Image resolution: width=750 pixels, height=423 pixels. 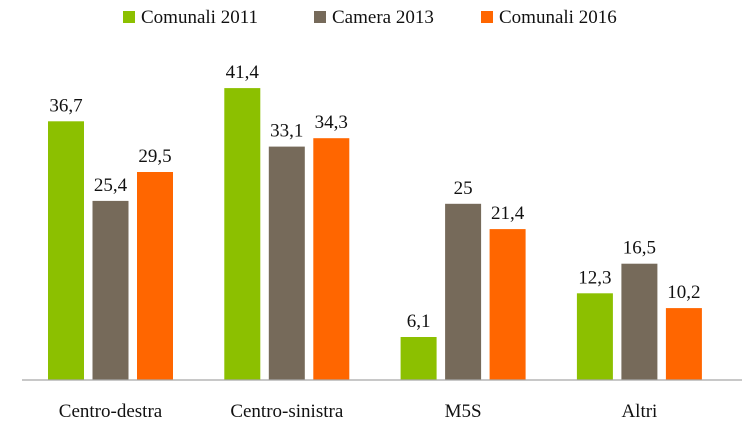 I want to click on value-label-2-1: 41,4, so click(x=243, y=72).